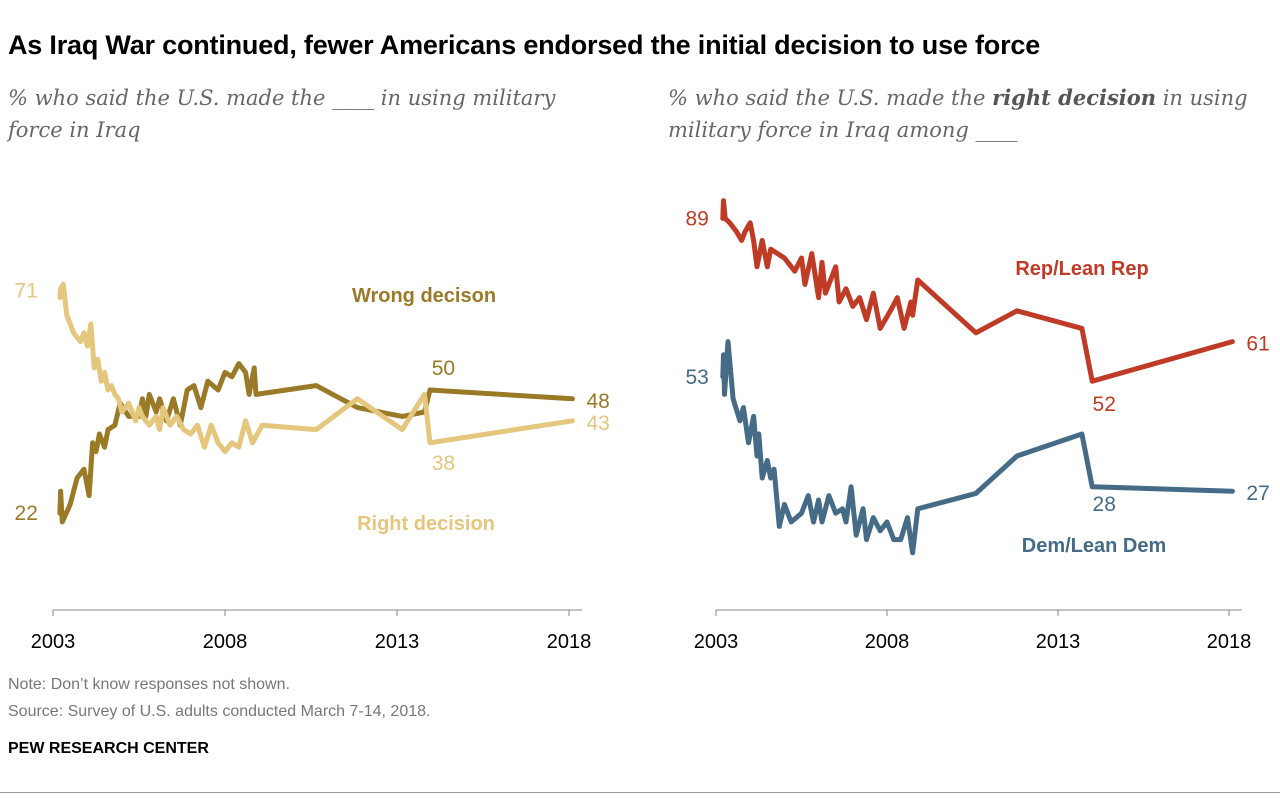 This screenshot has height=800, width=1280. I want to click on series-label: Right decision, so click(426, 524).